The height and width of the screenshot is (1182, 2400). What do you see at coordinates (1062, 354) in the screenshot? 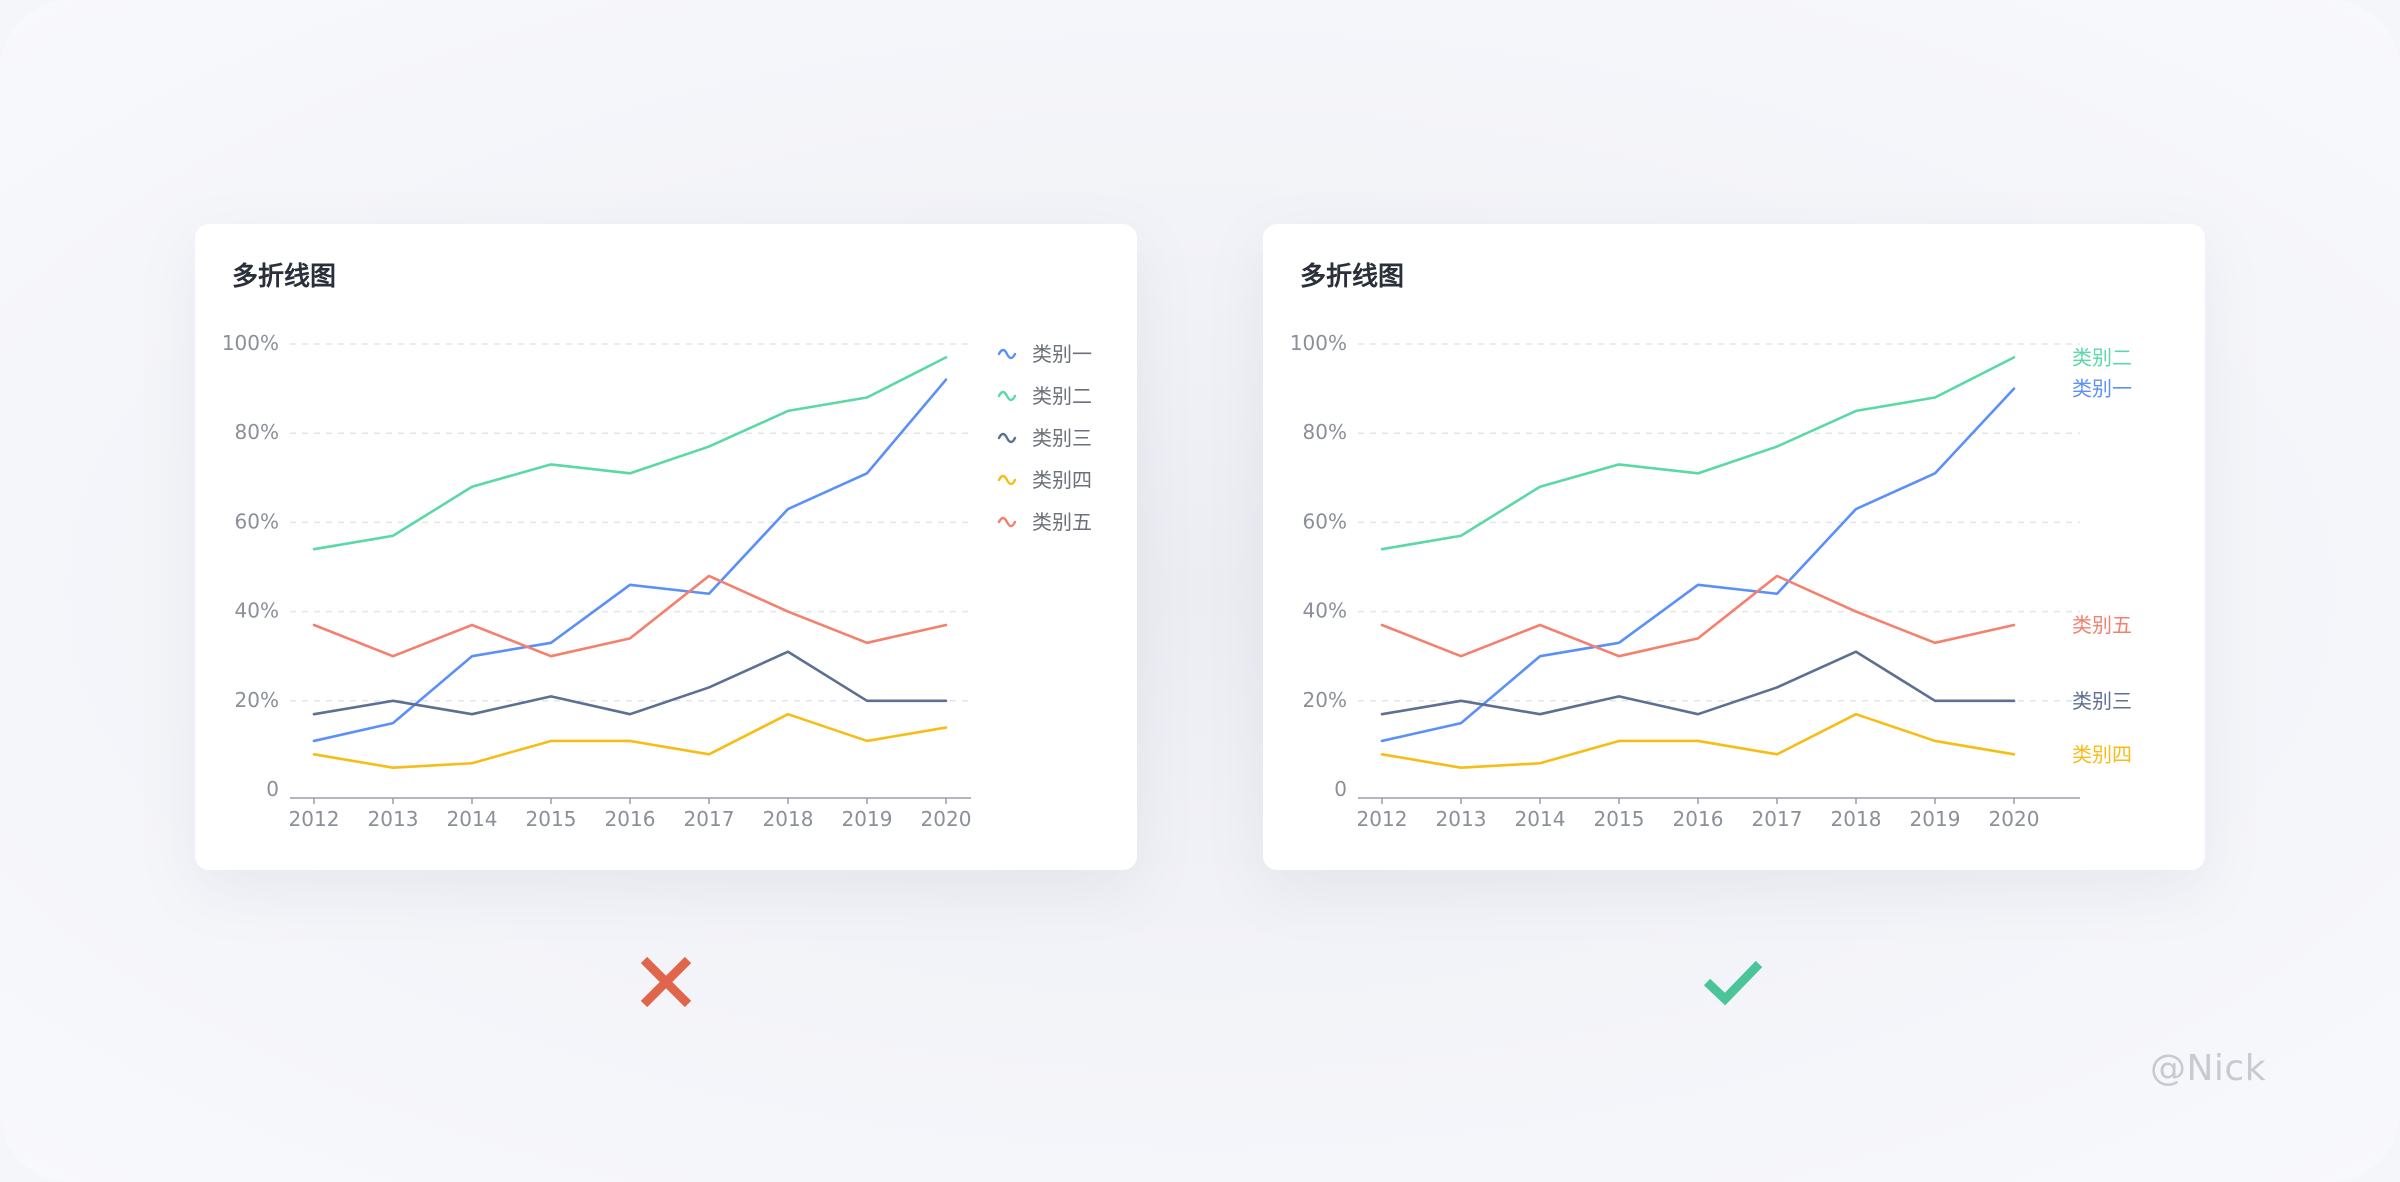
I see `legend-label: 类别一` at bounding box center [1062, 354].